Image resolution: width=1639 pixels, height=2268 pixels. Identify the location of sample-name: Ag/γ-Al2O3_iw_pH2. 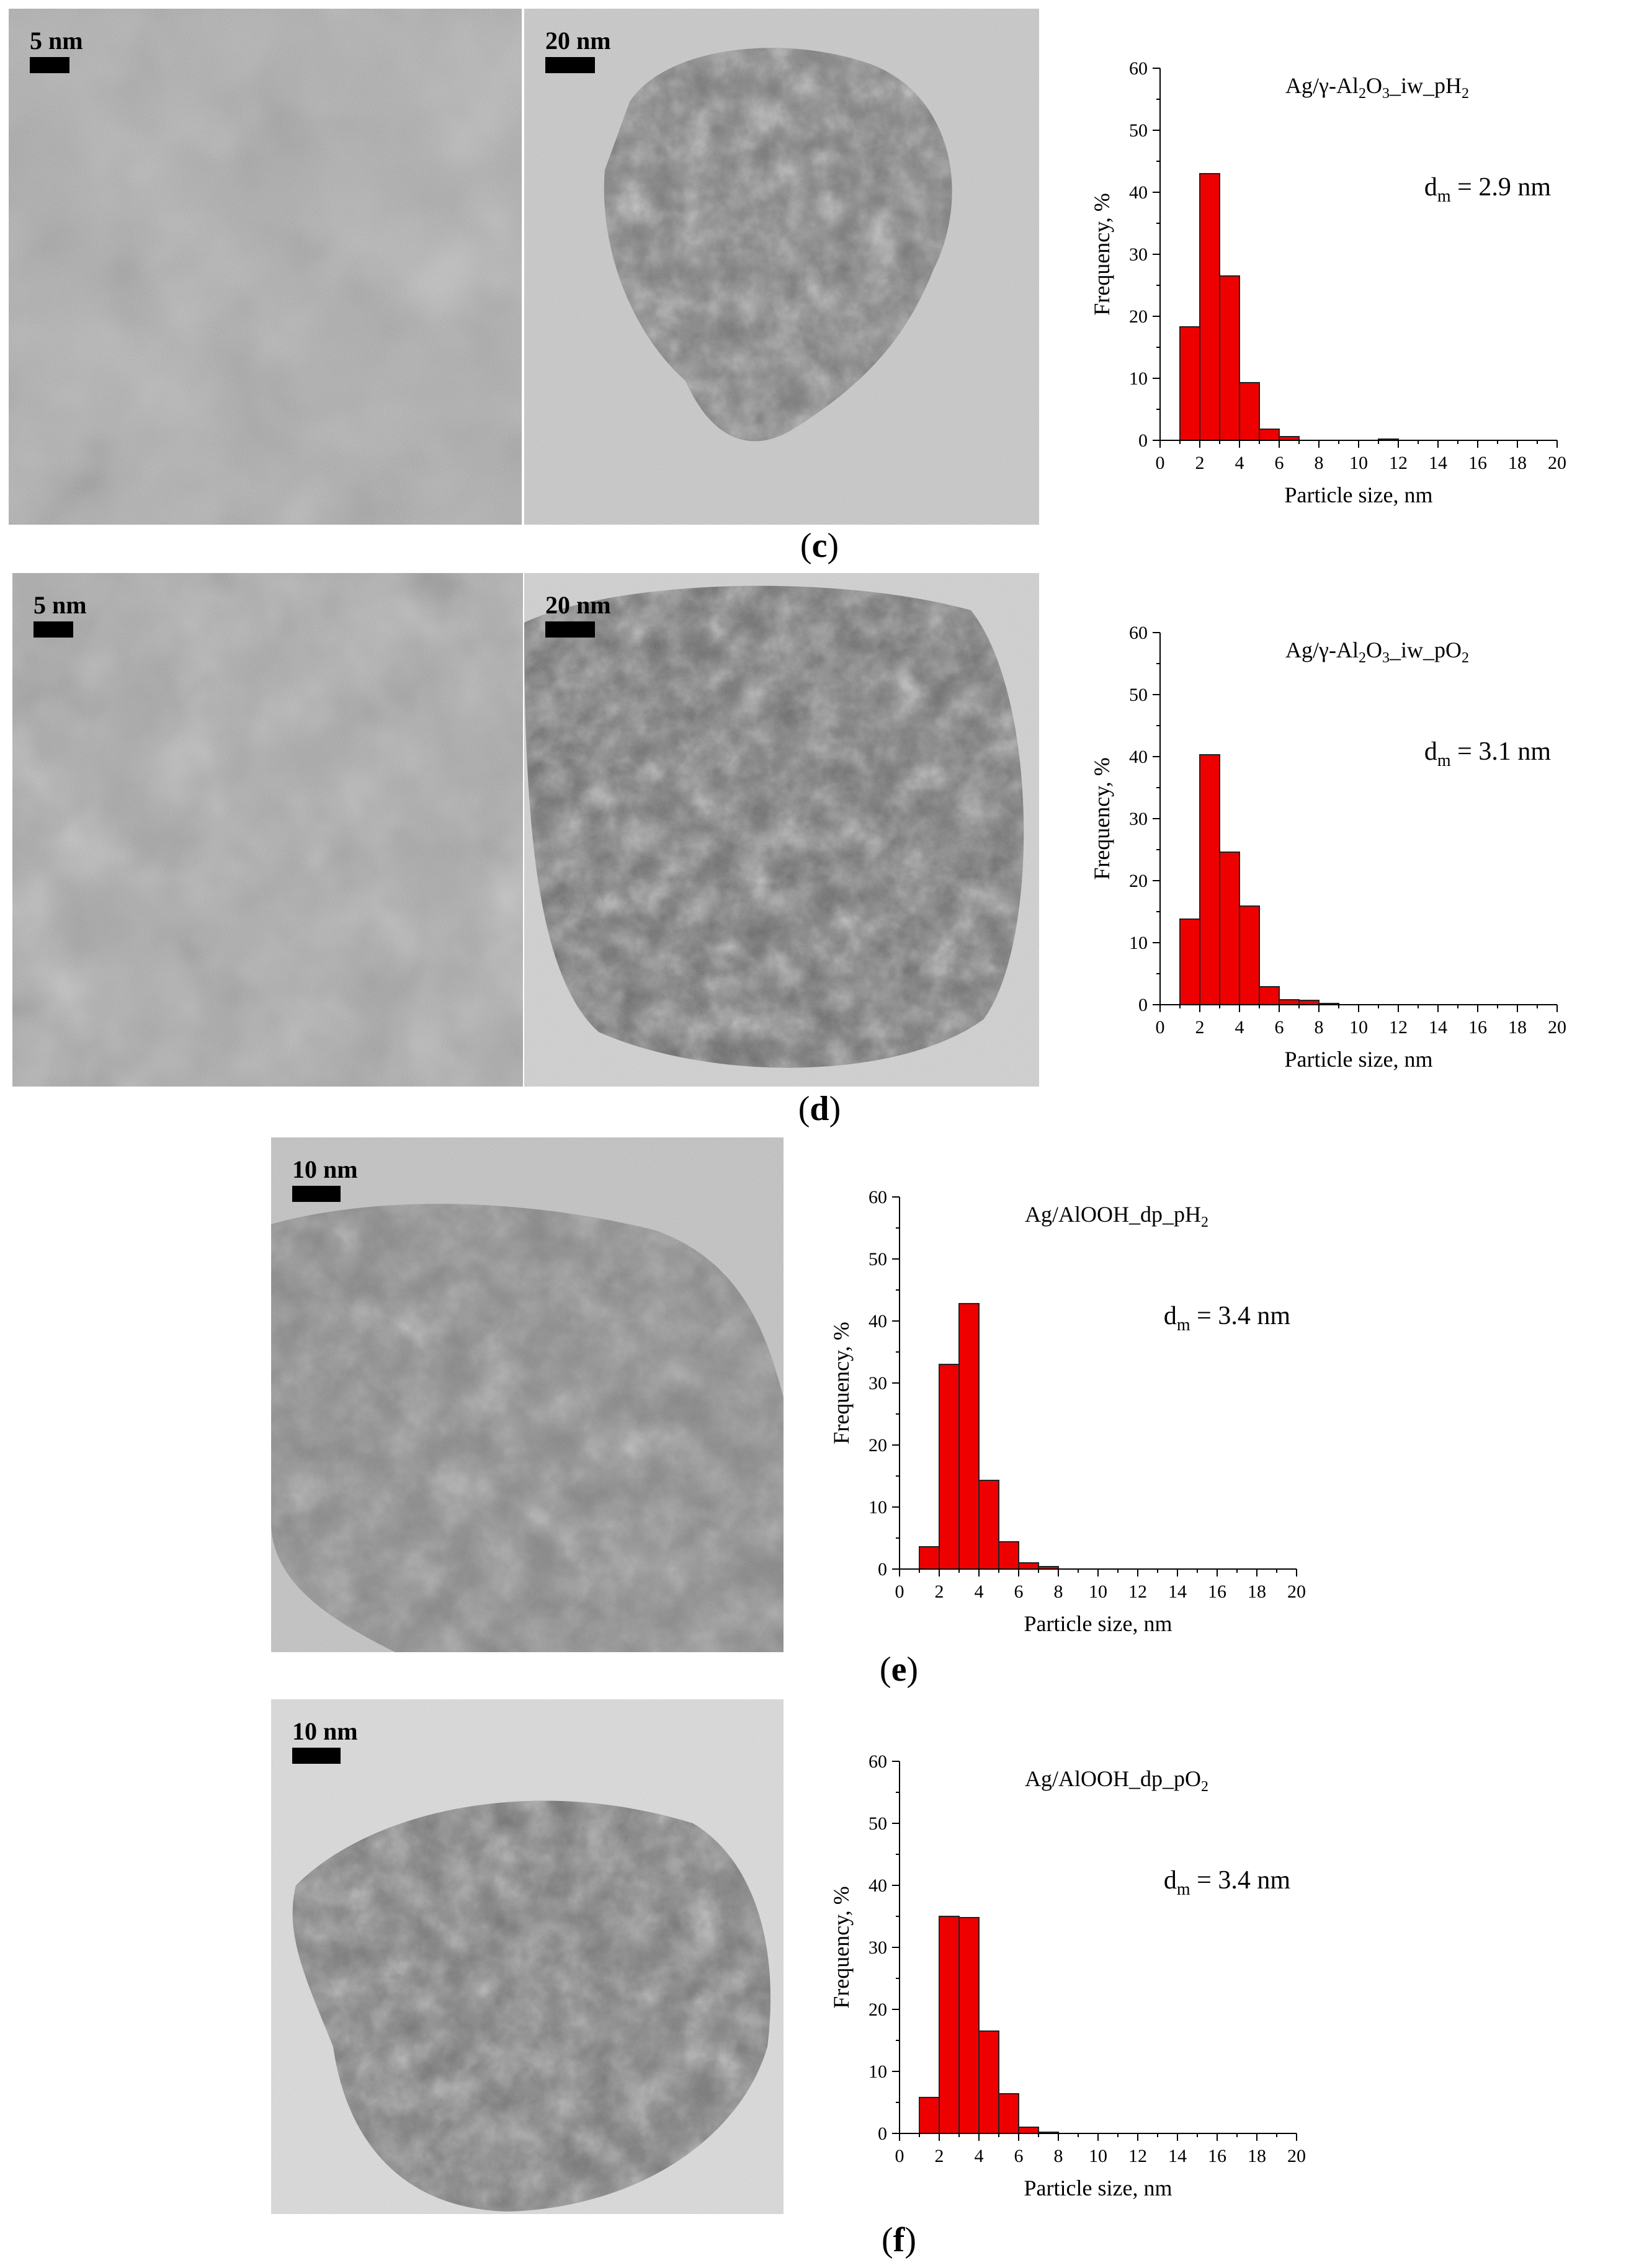
(1377, 87).